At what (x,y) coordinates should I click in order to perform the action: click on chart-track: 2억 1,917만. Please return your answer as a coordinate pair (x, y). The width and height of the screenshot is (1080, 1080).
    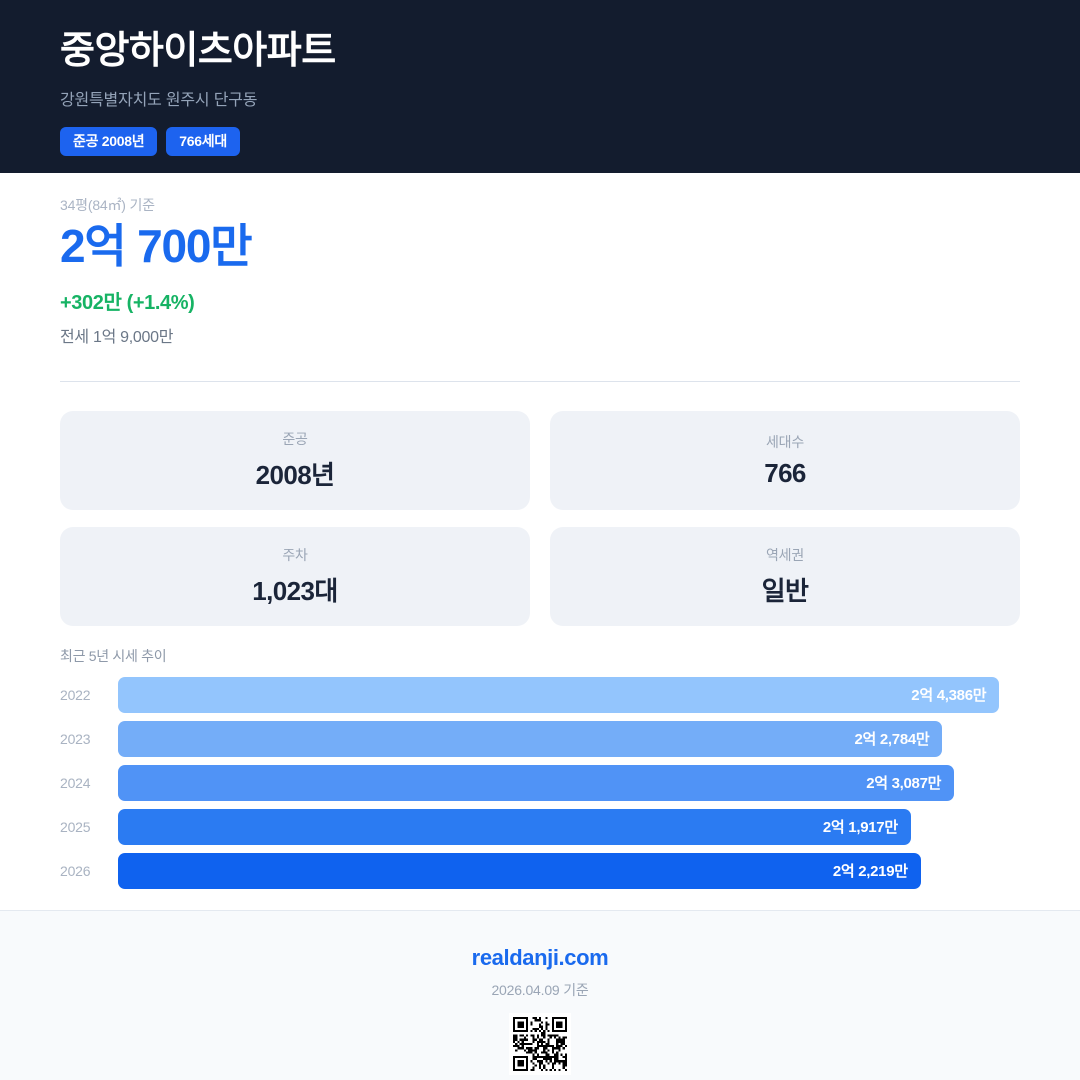
    Looking at the image, I should click on (569, 826).